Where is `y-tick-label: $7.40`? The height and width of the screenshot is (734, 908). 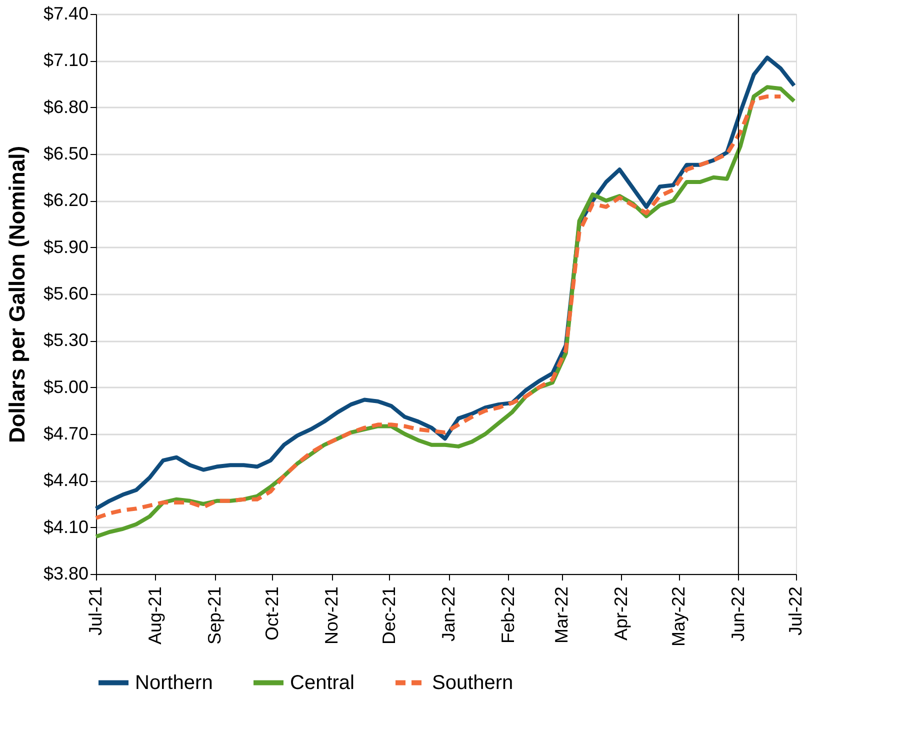 y-tick-label: $7.40 is located at coordinates (65, 14).